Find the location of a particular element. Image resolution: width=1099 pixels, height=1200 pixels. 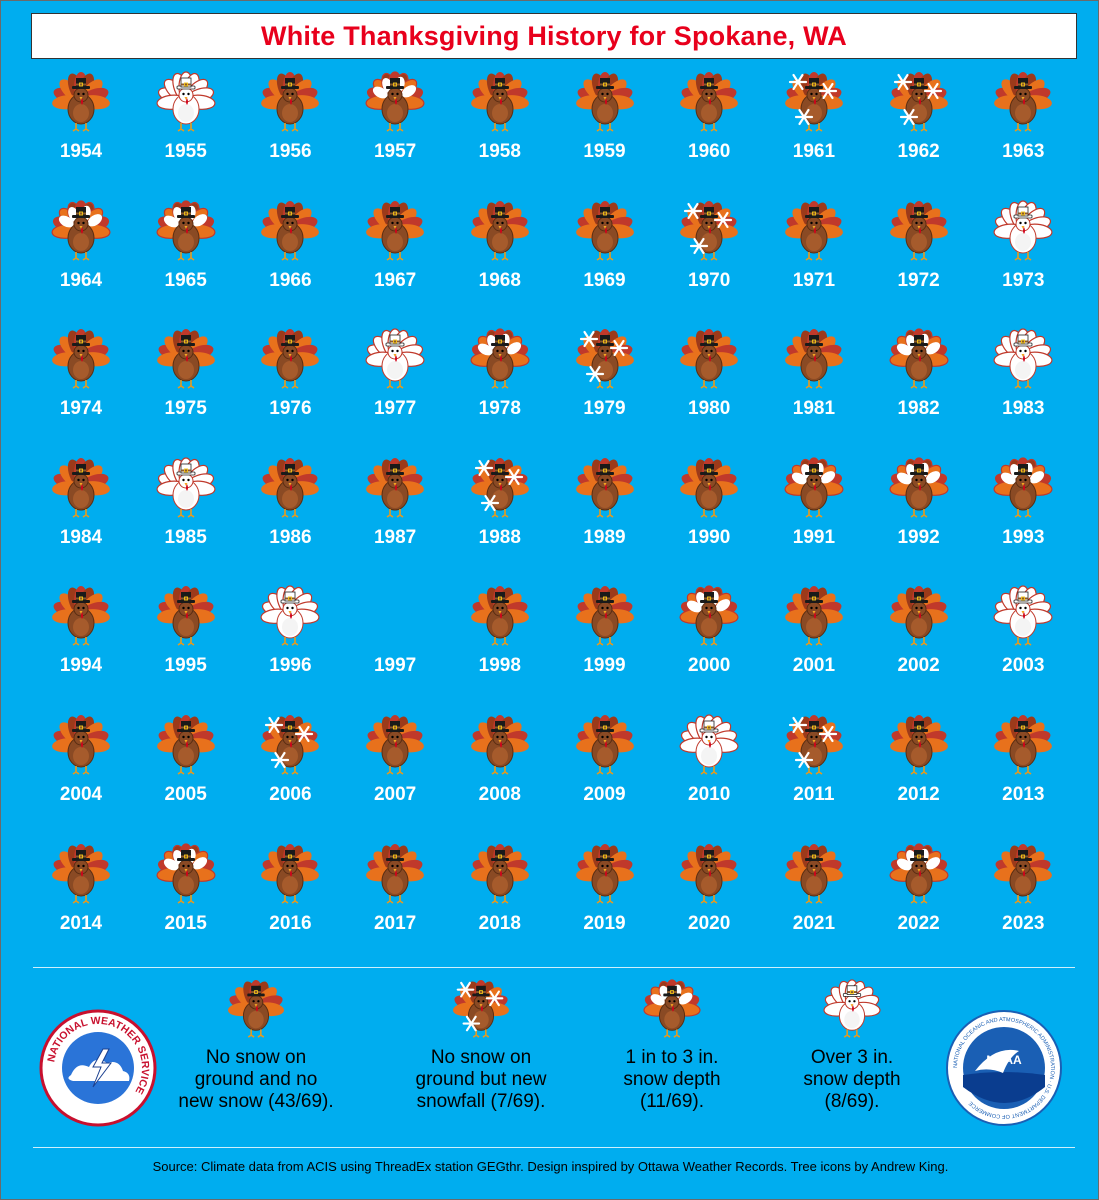

year-cell: 2008 is located at coordinates (500, 770).